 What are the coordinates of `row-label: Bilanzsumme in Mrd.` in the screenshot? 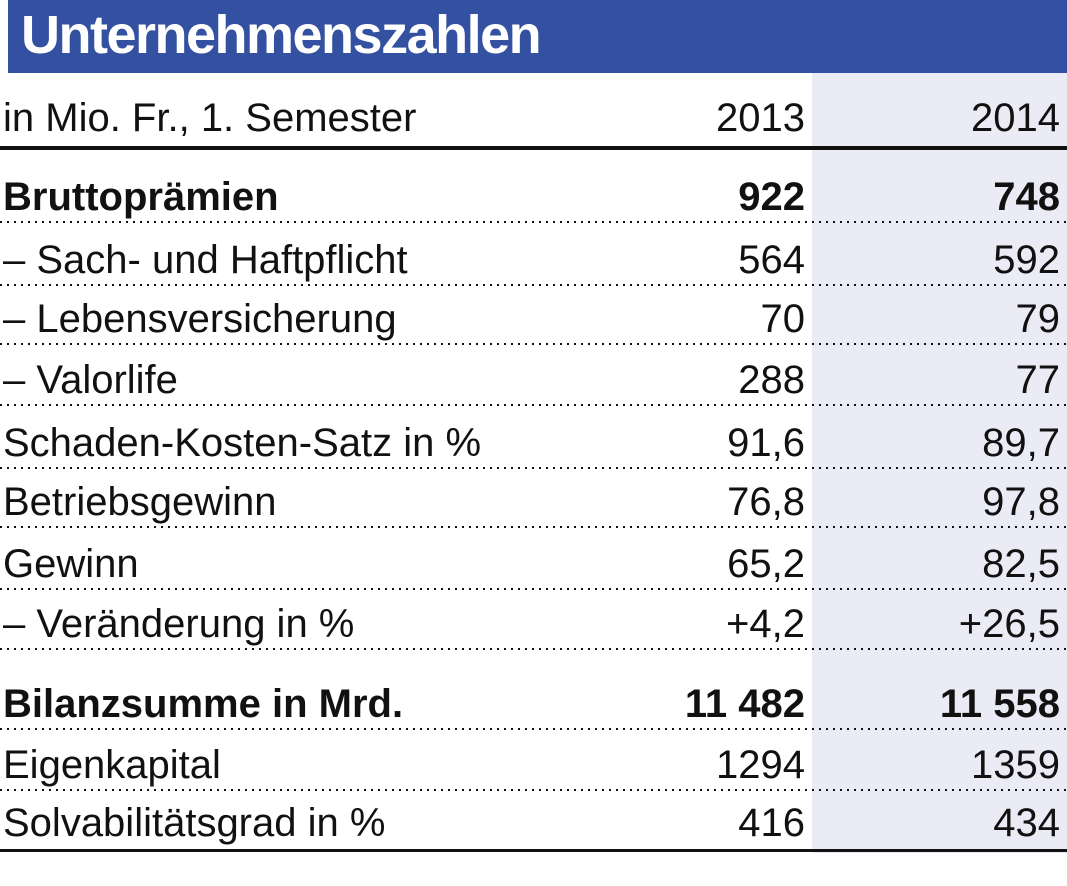 It's located at (203, 704).